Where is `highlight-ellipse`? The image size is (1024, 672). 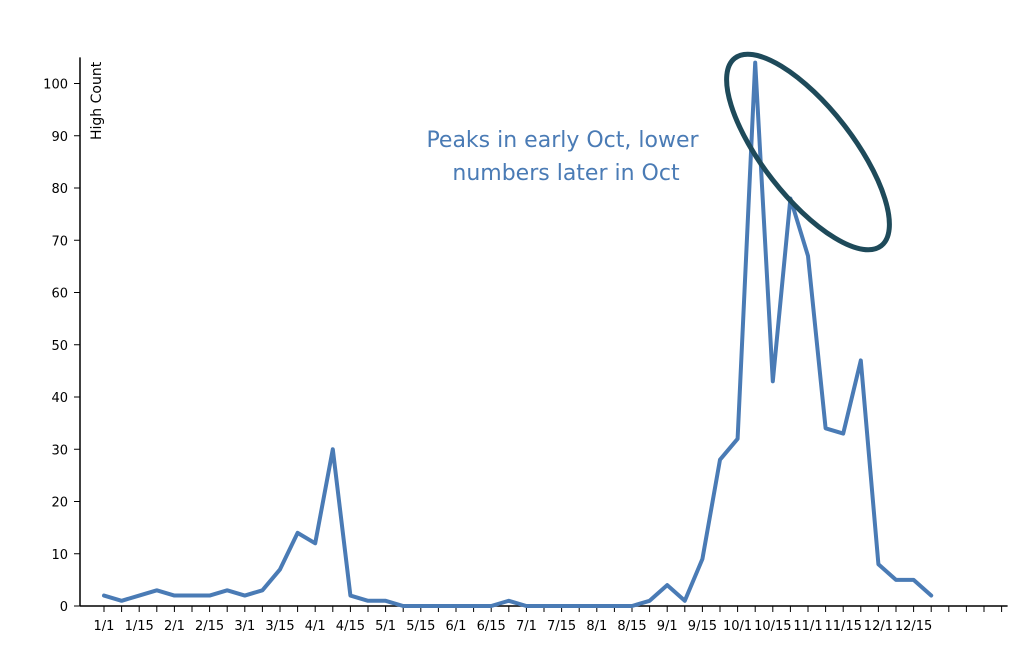
highlight-ellipse is located at coordinates (808, 152).